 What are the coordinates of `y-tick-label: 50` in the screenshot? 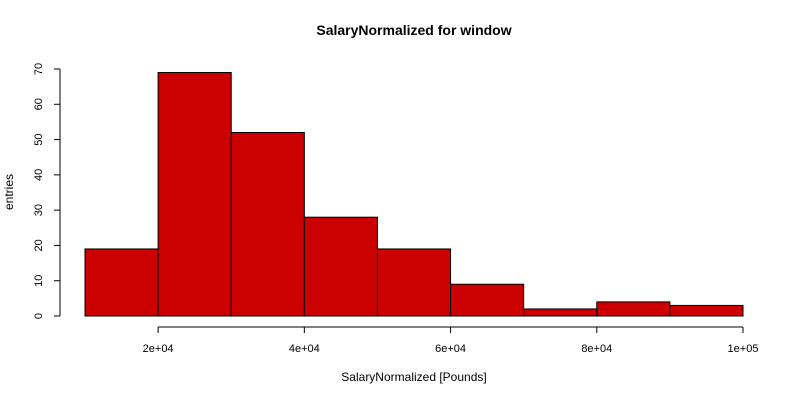 It's located at (39, 139).